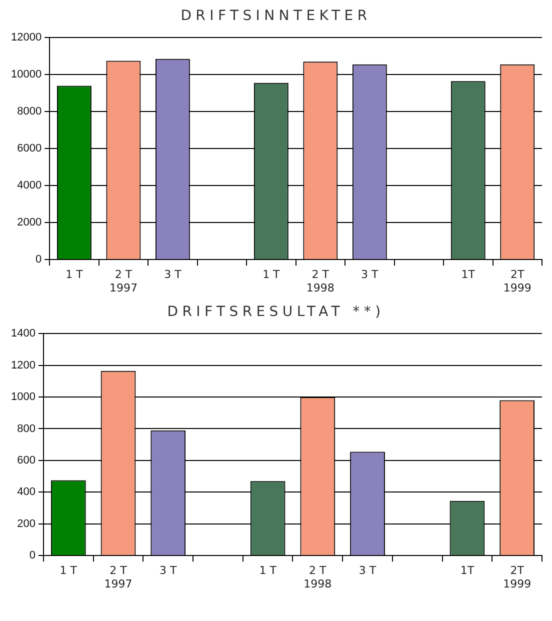  I want to click on chart-title: DRIFTSRESULTAT **), so click(276, 312).